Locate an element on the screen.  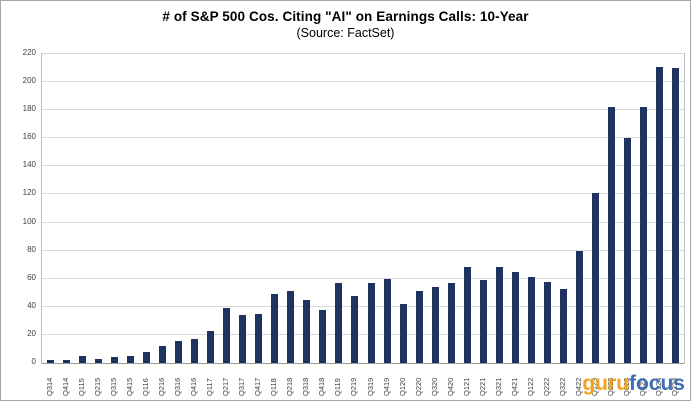
bar-Q414 is located at coordinates (66, 361).